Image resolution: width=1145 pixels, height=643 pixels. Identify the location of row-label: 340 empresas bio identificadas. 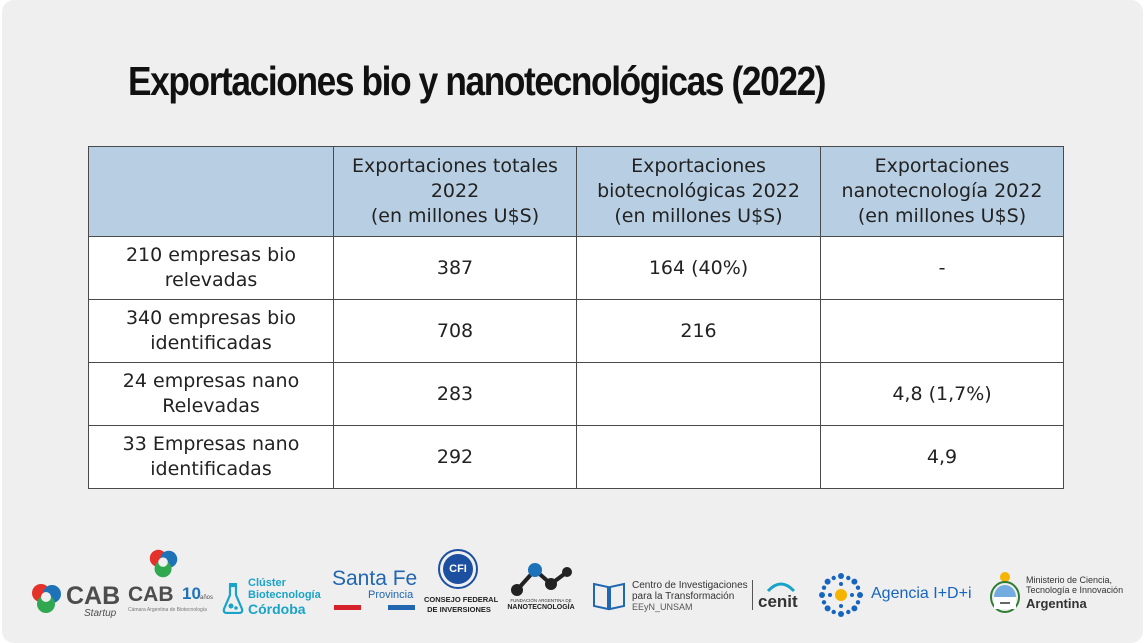
(211, 331).